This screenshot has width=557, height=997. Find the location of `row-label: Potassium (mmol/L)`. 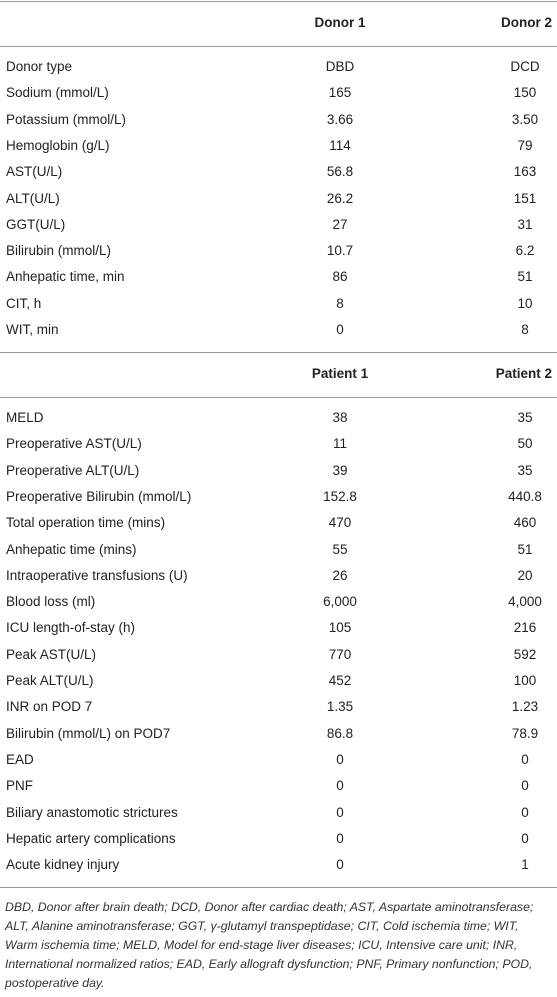

row-label: Potassium (mmol/L) is located at coordinates (66, 119).